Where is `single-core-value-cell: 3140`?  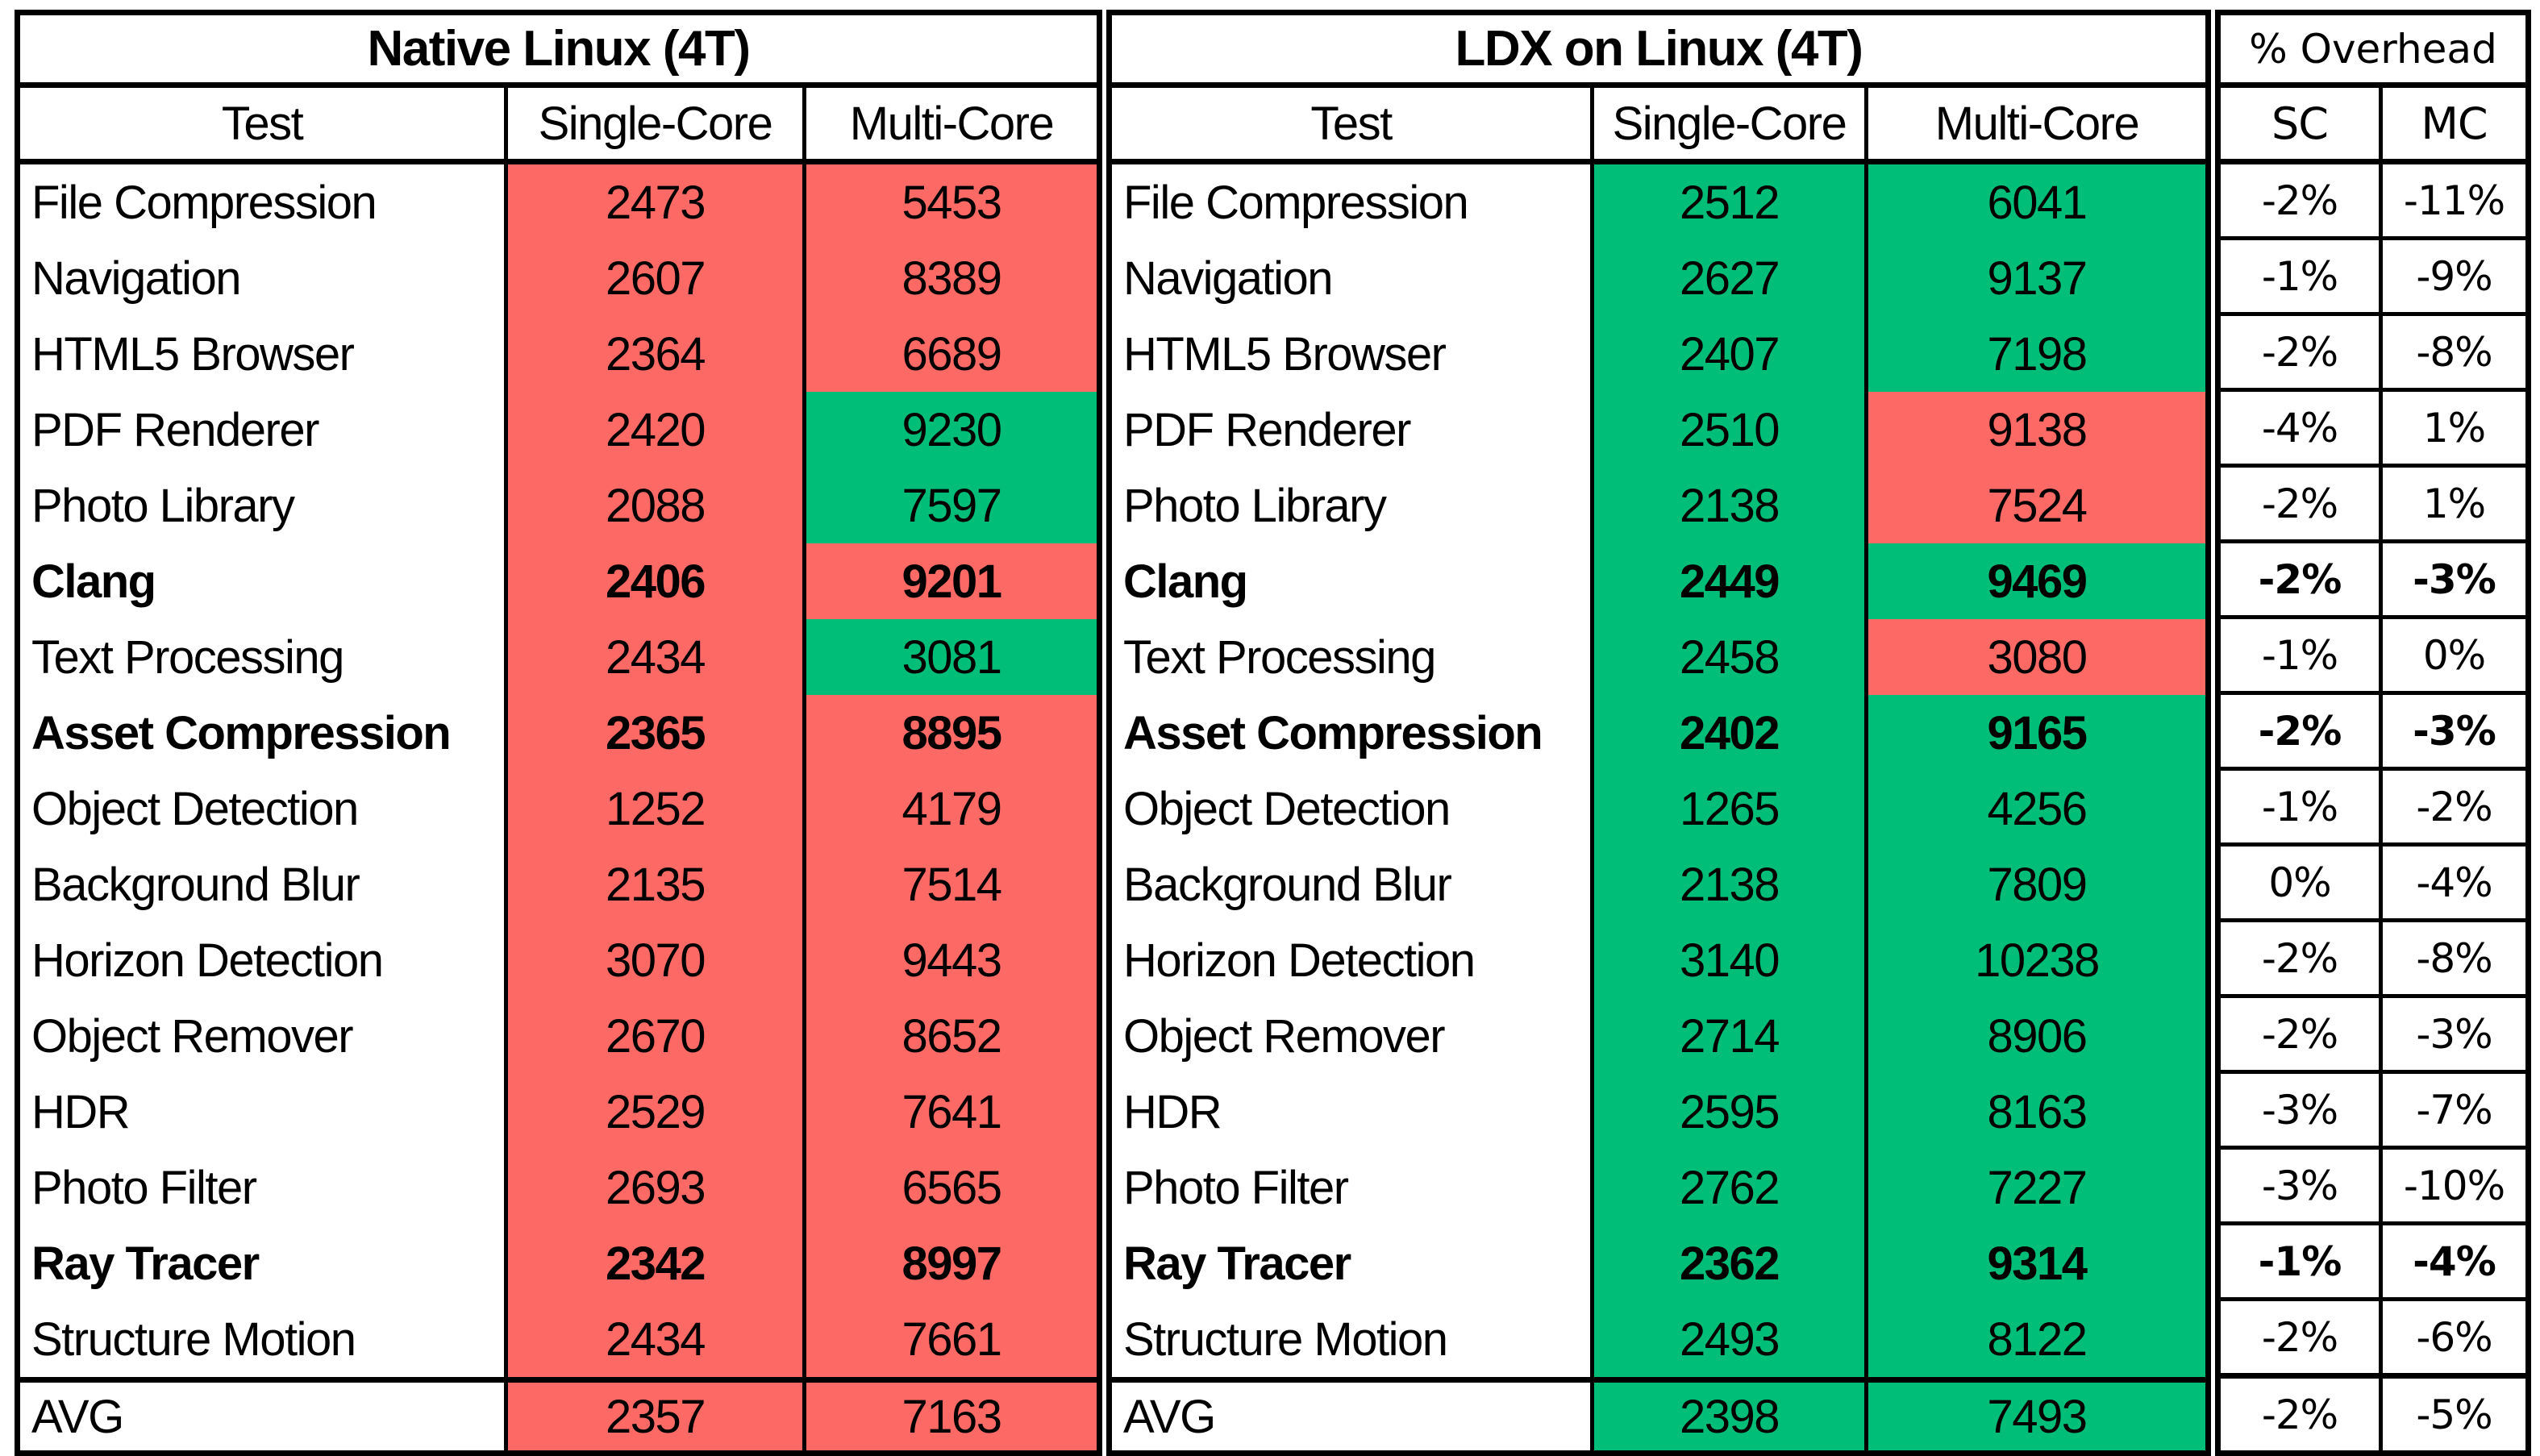
single-core-value-cell: 3140 is located at coordinates (1727, 960).